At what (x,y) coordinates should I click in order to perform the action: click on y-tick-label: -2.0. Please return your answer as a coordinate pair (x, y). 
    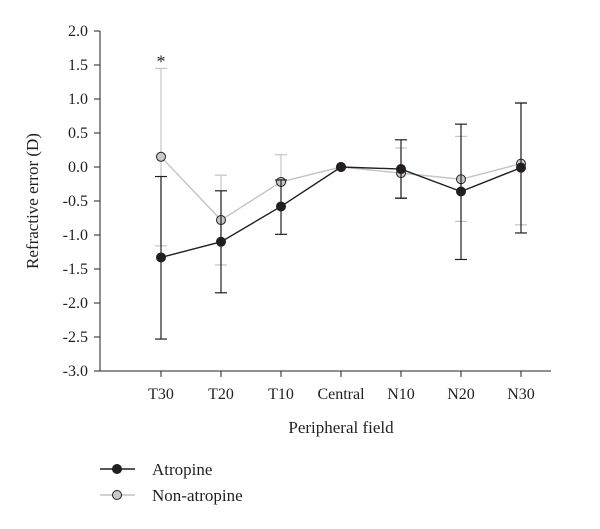
    Looking at the image, I should click on (75, 303).